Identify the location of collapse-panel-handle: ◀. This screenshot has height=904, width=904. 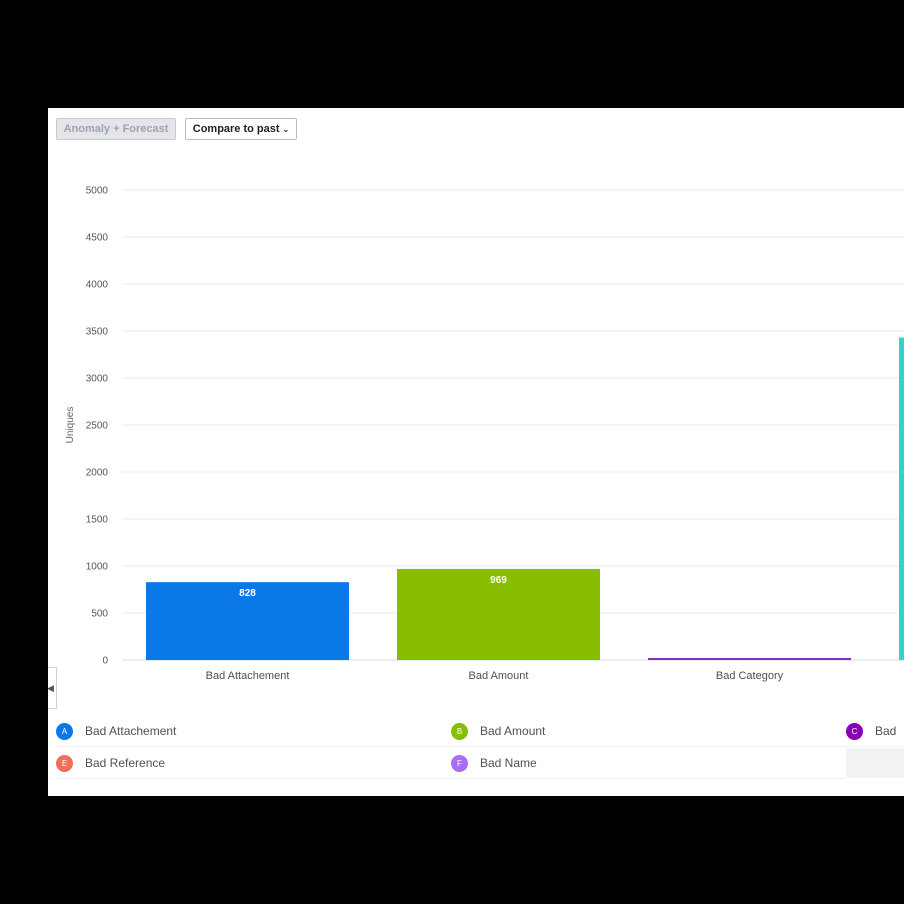
(52, 688).